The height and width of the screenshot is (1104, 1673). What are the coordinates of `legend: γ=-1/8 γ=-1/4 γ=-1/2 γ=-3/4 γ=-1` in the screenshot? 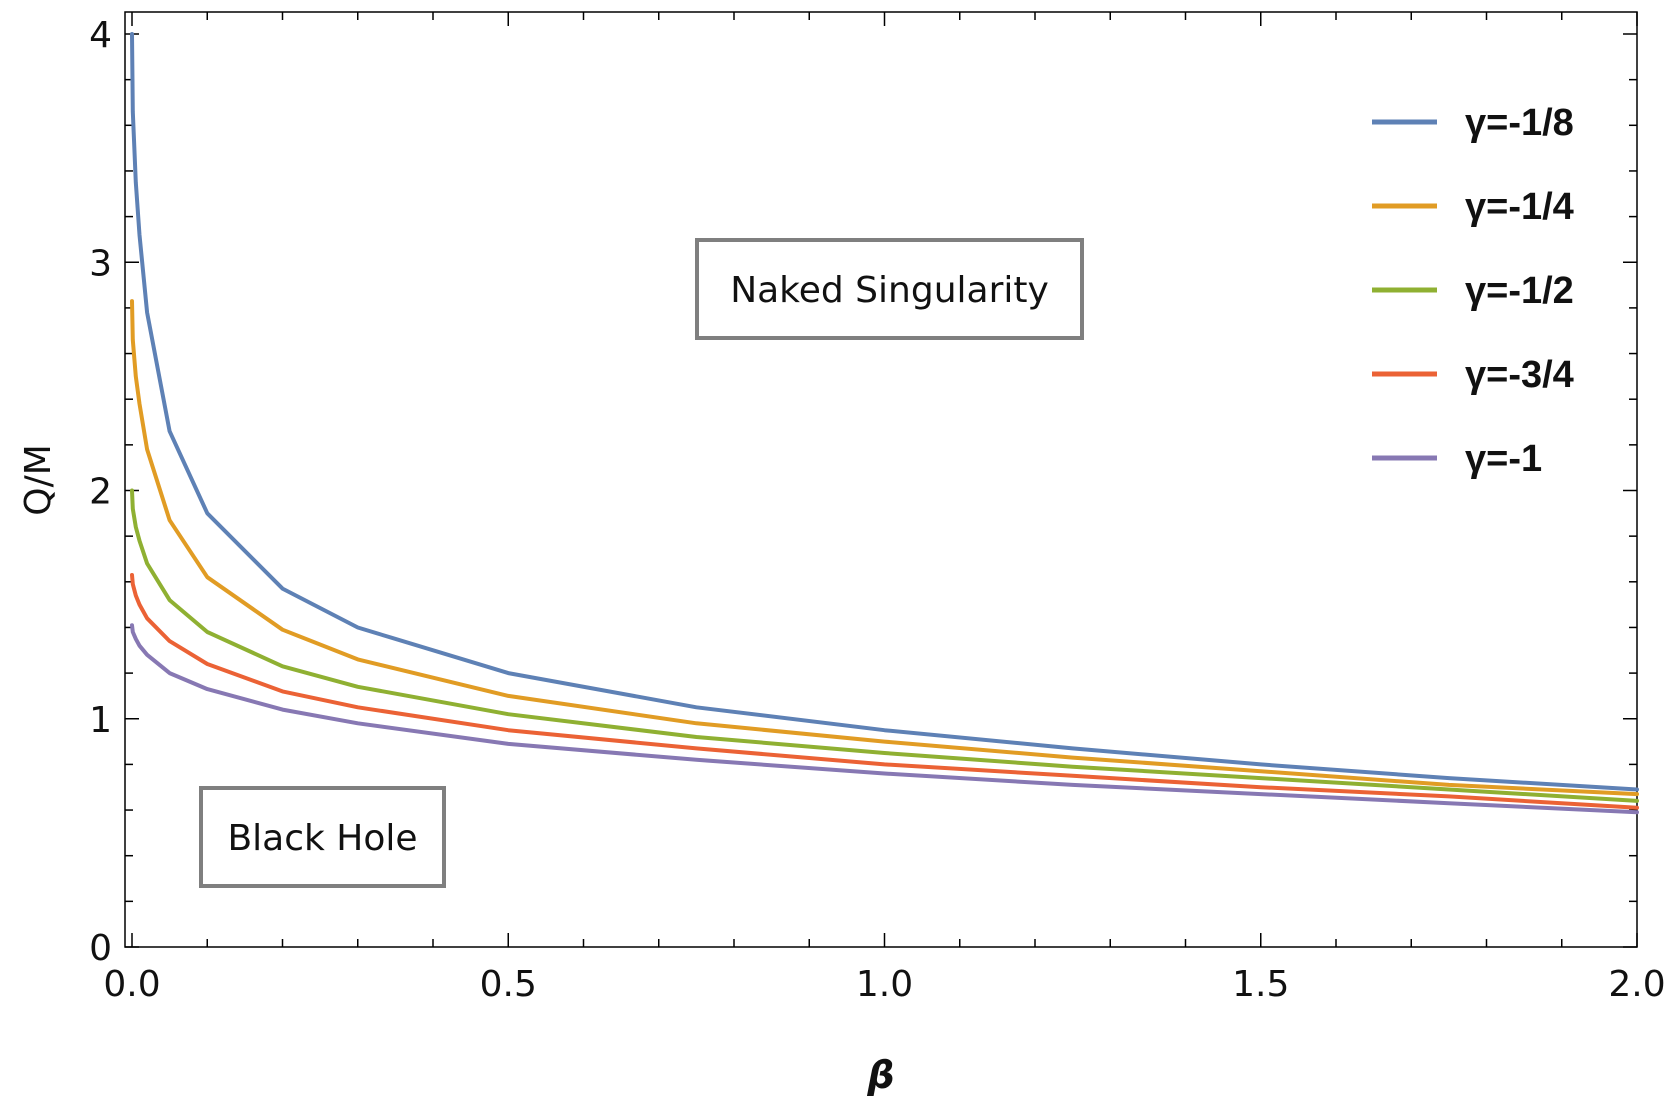 It's located at (1473, 291).